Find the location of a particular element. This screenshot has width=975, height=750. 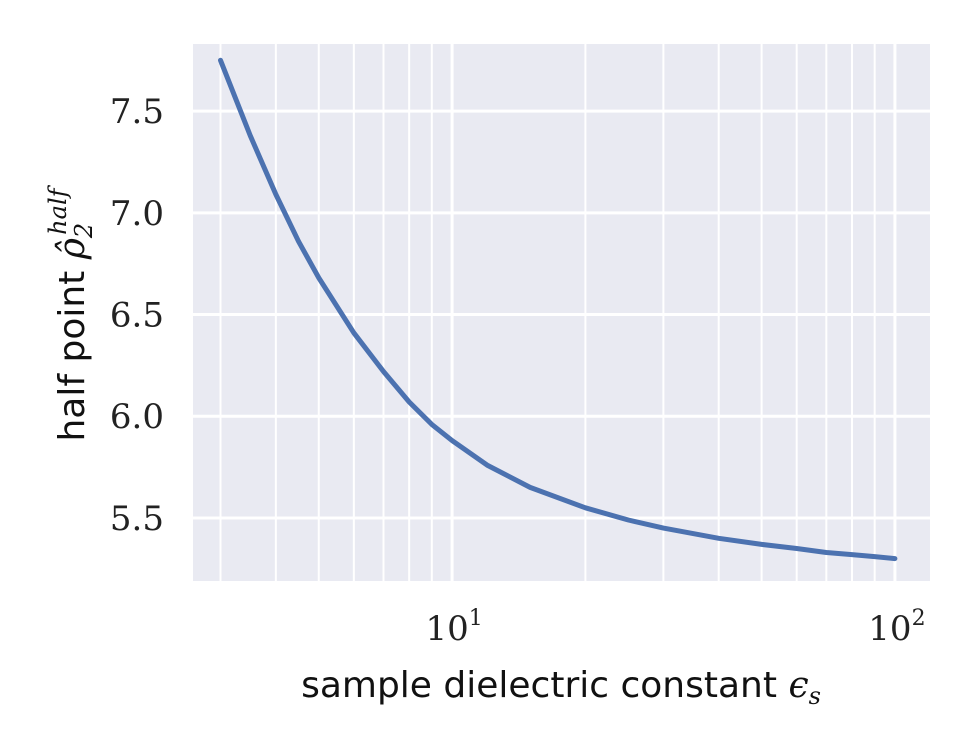

x-tick-labels: 10¹ 10² is located at coordinates (675, 627).